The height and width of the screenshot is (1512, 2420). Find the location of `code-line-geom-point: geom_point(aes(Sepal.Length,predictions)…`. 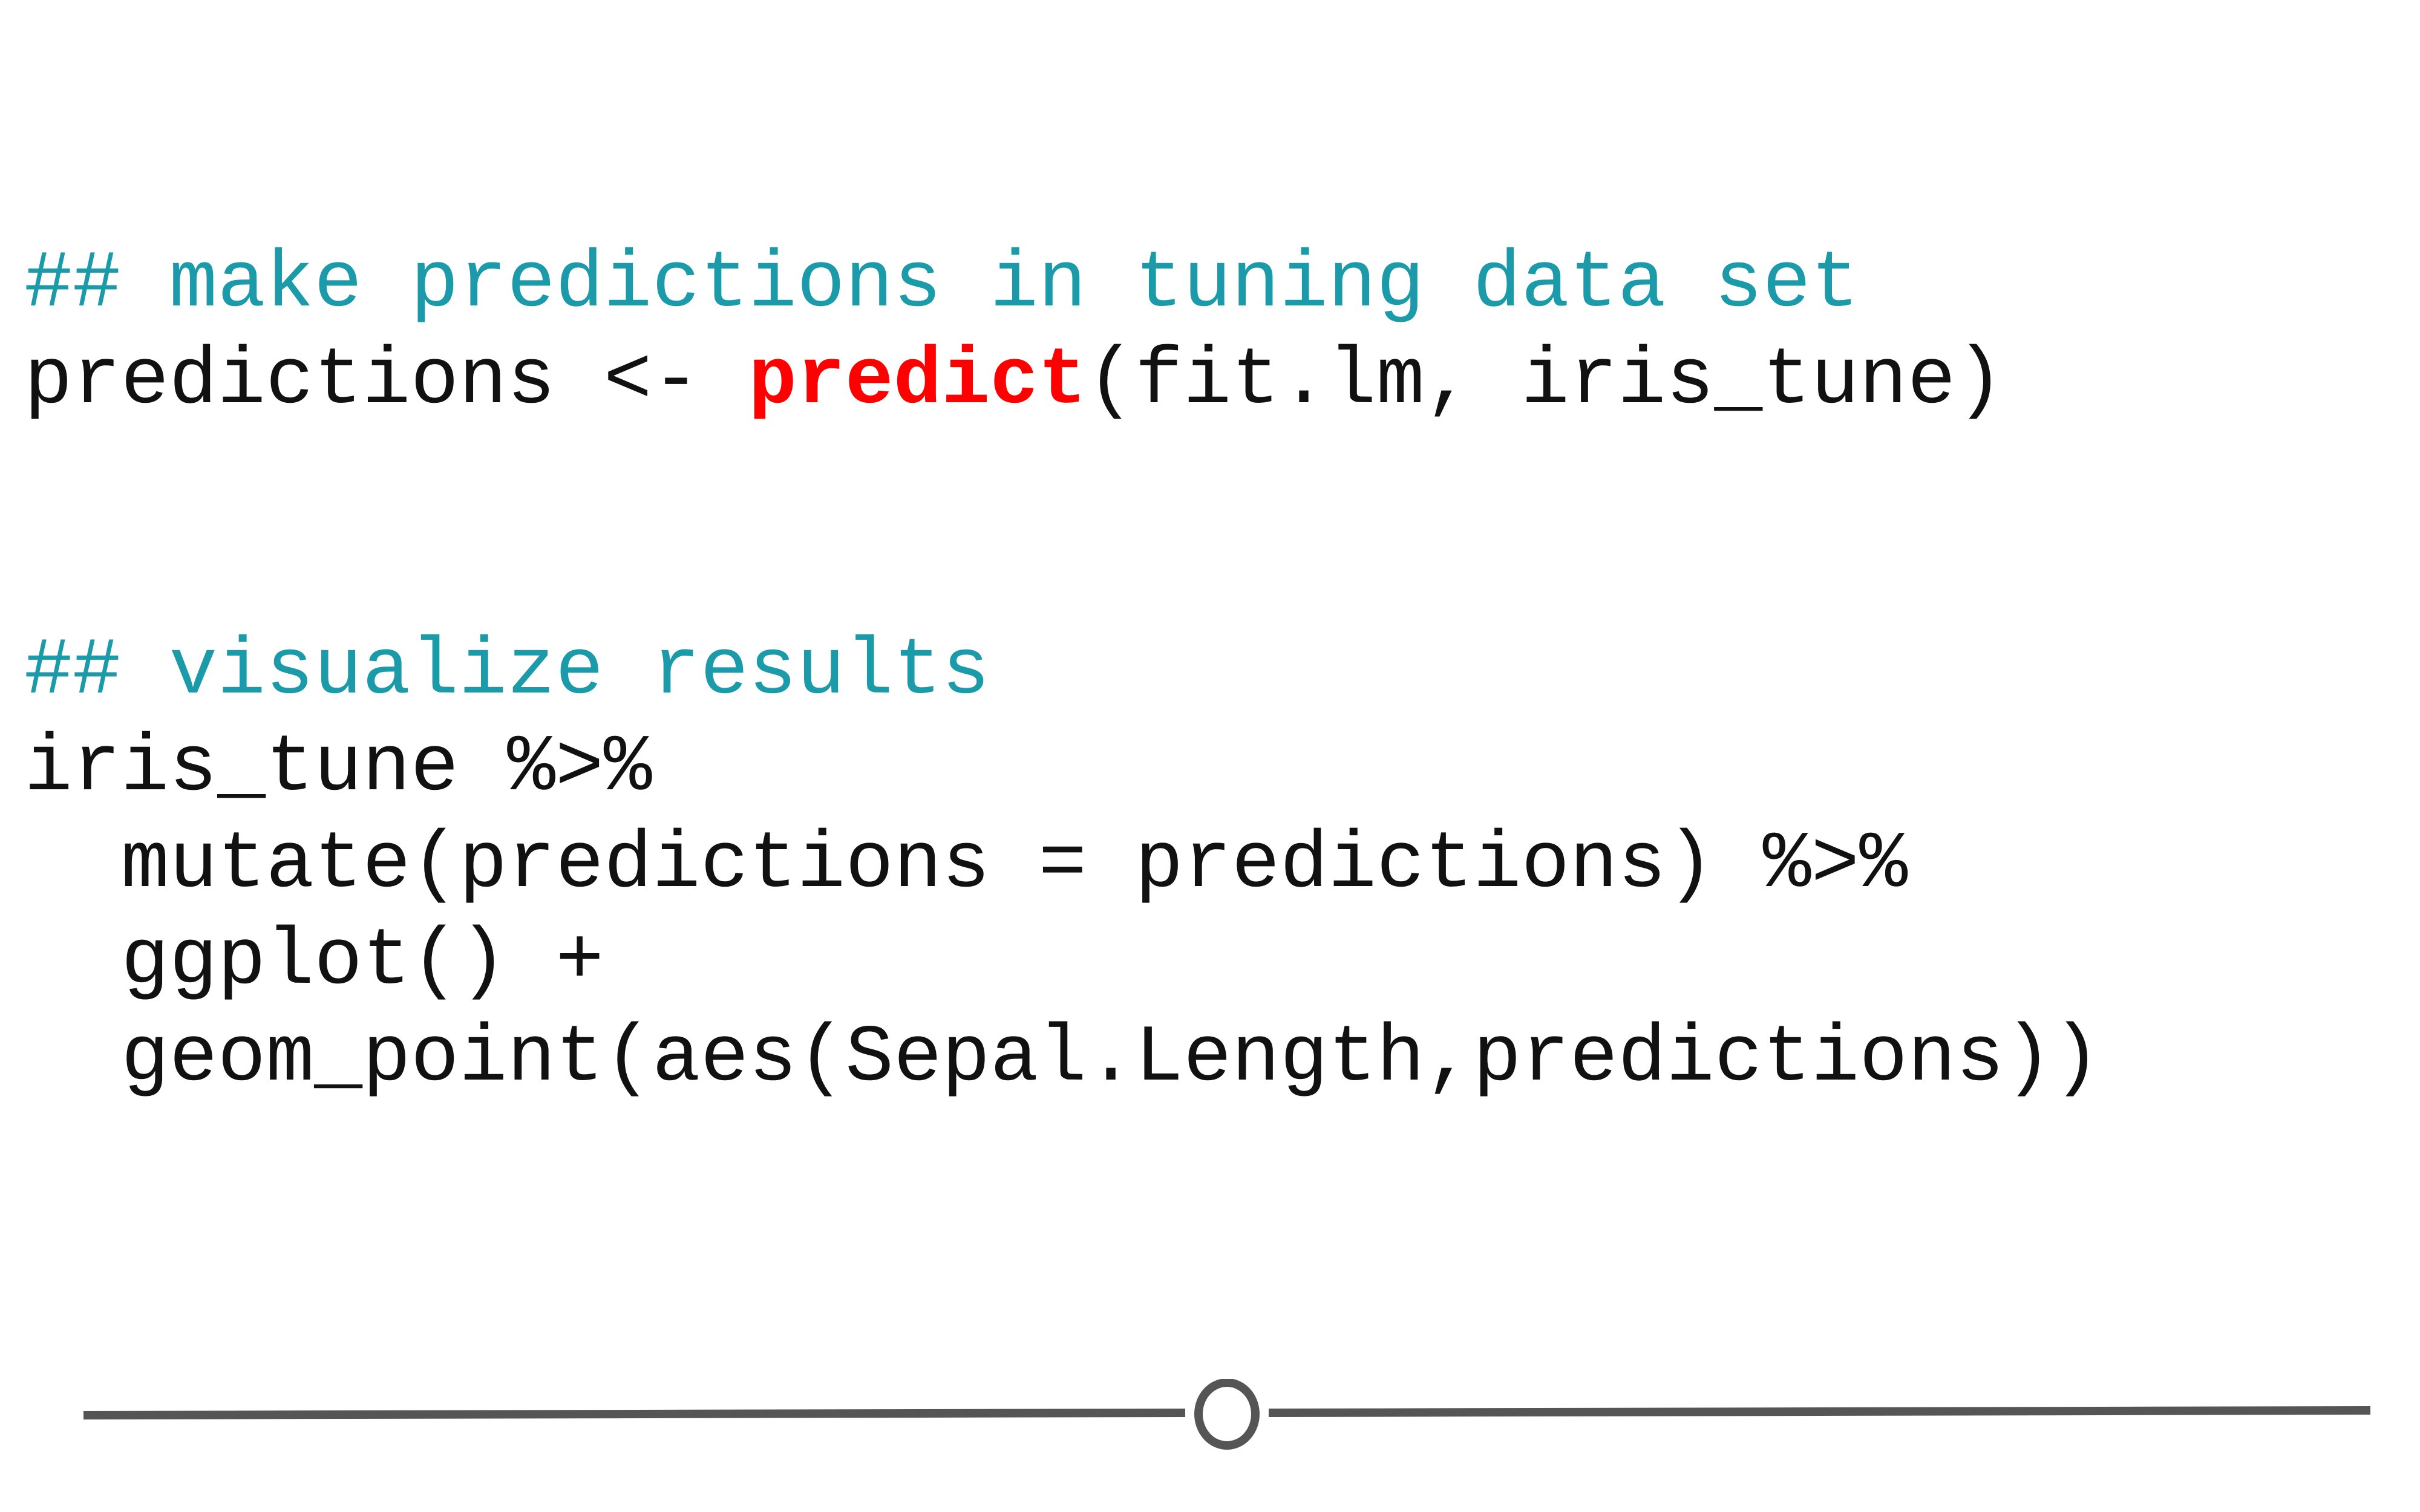

code-line-geom-point: geom_point(aes(Sepal.Length,predictions)… is located at coordinates (1111, 1058).